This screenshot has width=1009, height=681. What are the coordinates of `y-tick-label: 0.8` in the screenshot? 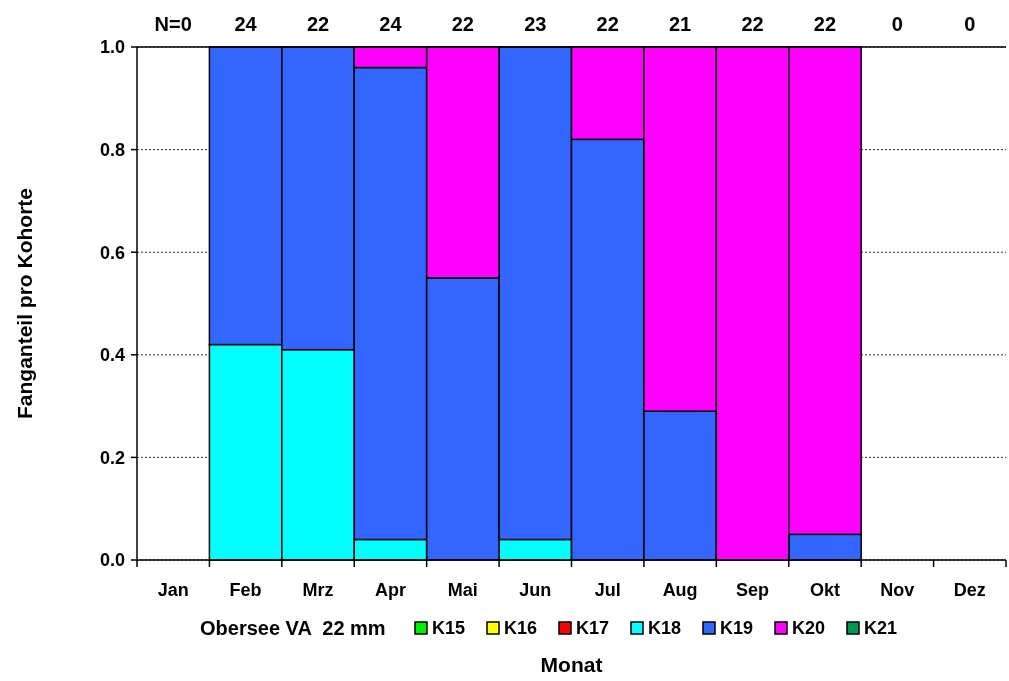 It's located at (112, 149).